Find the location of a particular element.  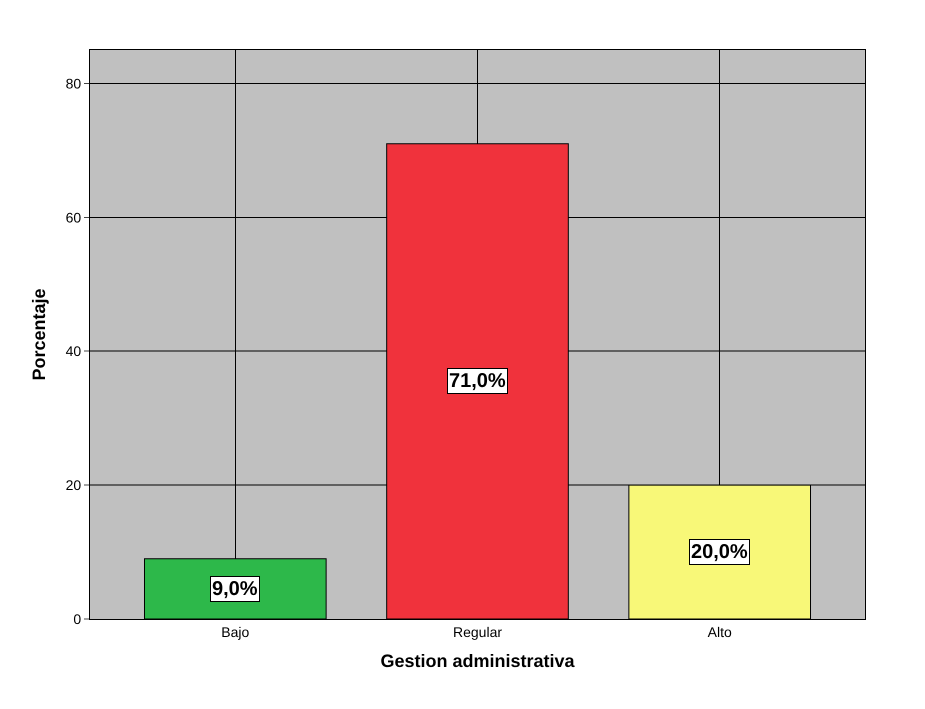

y-tick-label: 40 is located at coordinates (74, 351).